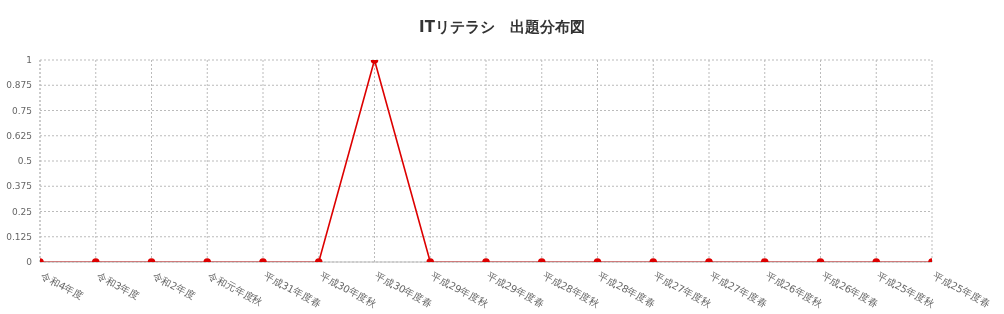 The width and height of the screenshot is (1004, 314). Describe the element at coordinates (24, 161) in the screenshot. I see `y-tick-label: 0.5` at that location.